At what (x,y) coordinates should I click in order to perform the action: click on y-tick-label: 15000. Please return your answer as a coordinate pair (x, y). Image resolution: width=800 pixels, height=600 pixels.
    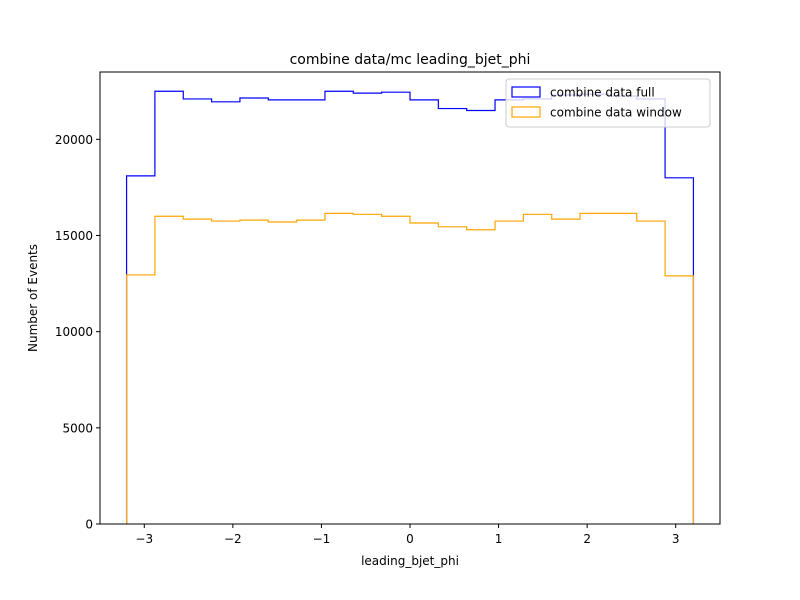
    Looking at the image, I should click on (74, 236).